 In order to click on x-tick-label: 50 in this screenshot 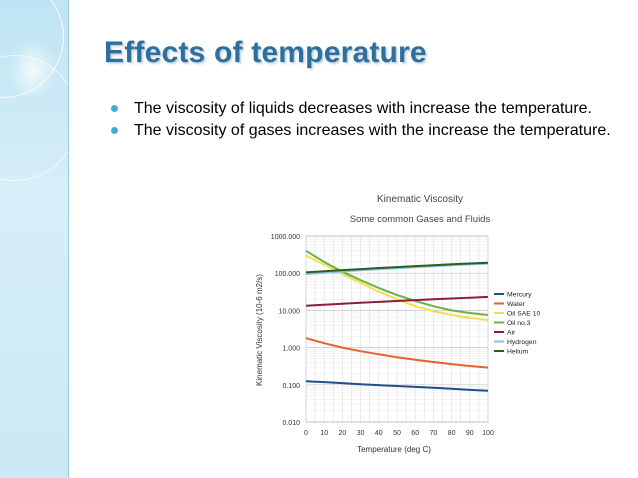, I will do `click(397, 433)`.